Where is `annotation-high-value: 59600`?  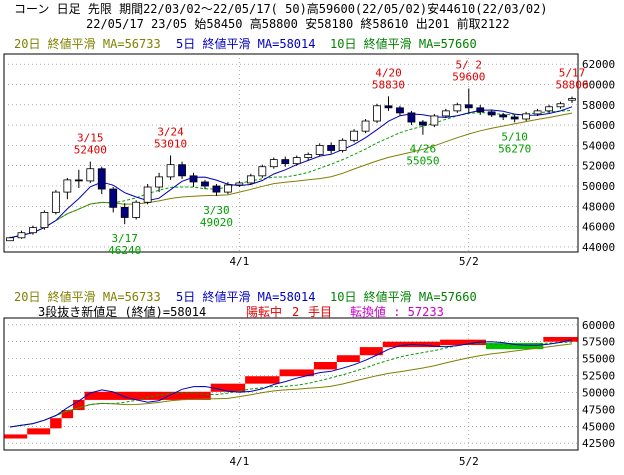 annotation-high-value: 59600 is located at coordinates (468, 77).